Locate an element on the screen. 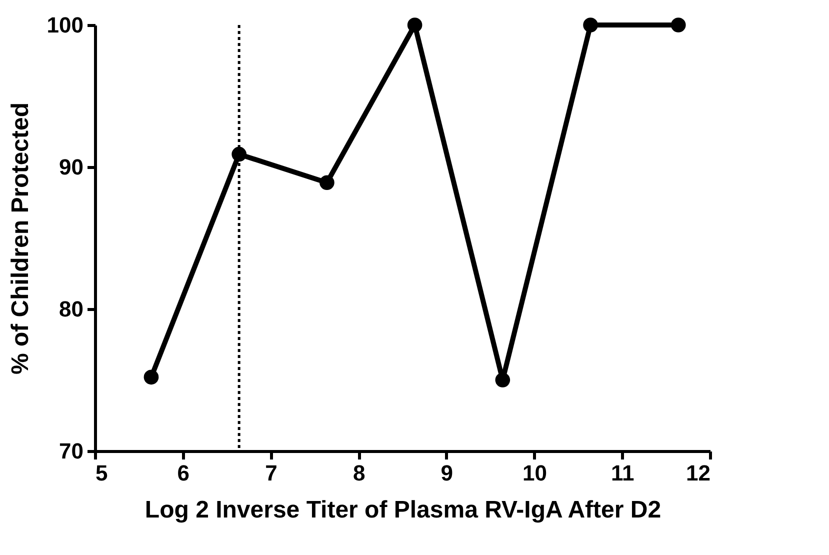  y-tick-label: 70 is located at coordinates (71, 451).